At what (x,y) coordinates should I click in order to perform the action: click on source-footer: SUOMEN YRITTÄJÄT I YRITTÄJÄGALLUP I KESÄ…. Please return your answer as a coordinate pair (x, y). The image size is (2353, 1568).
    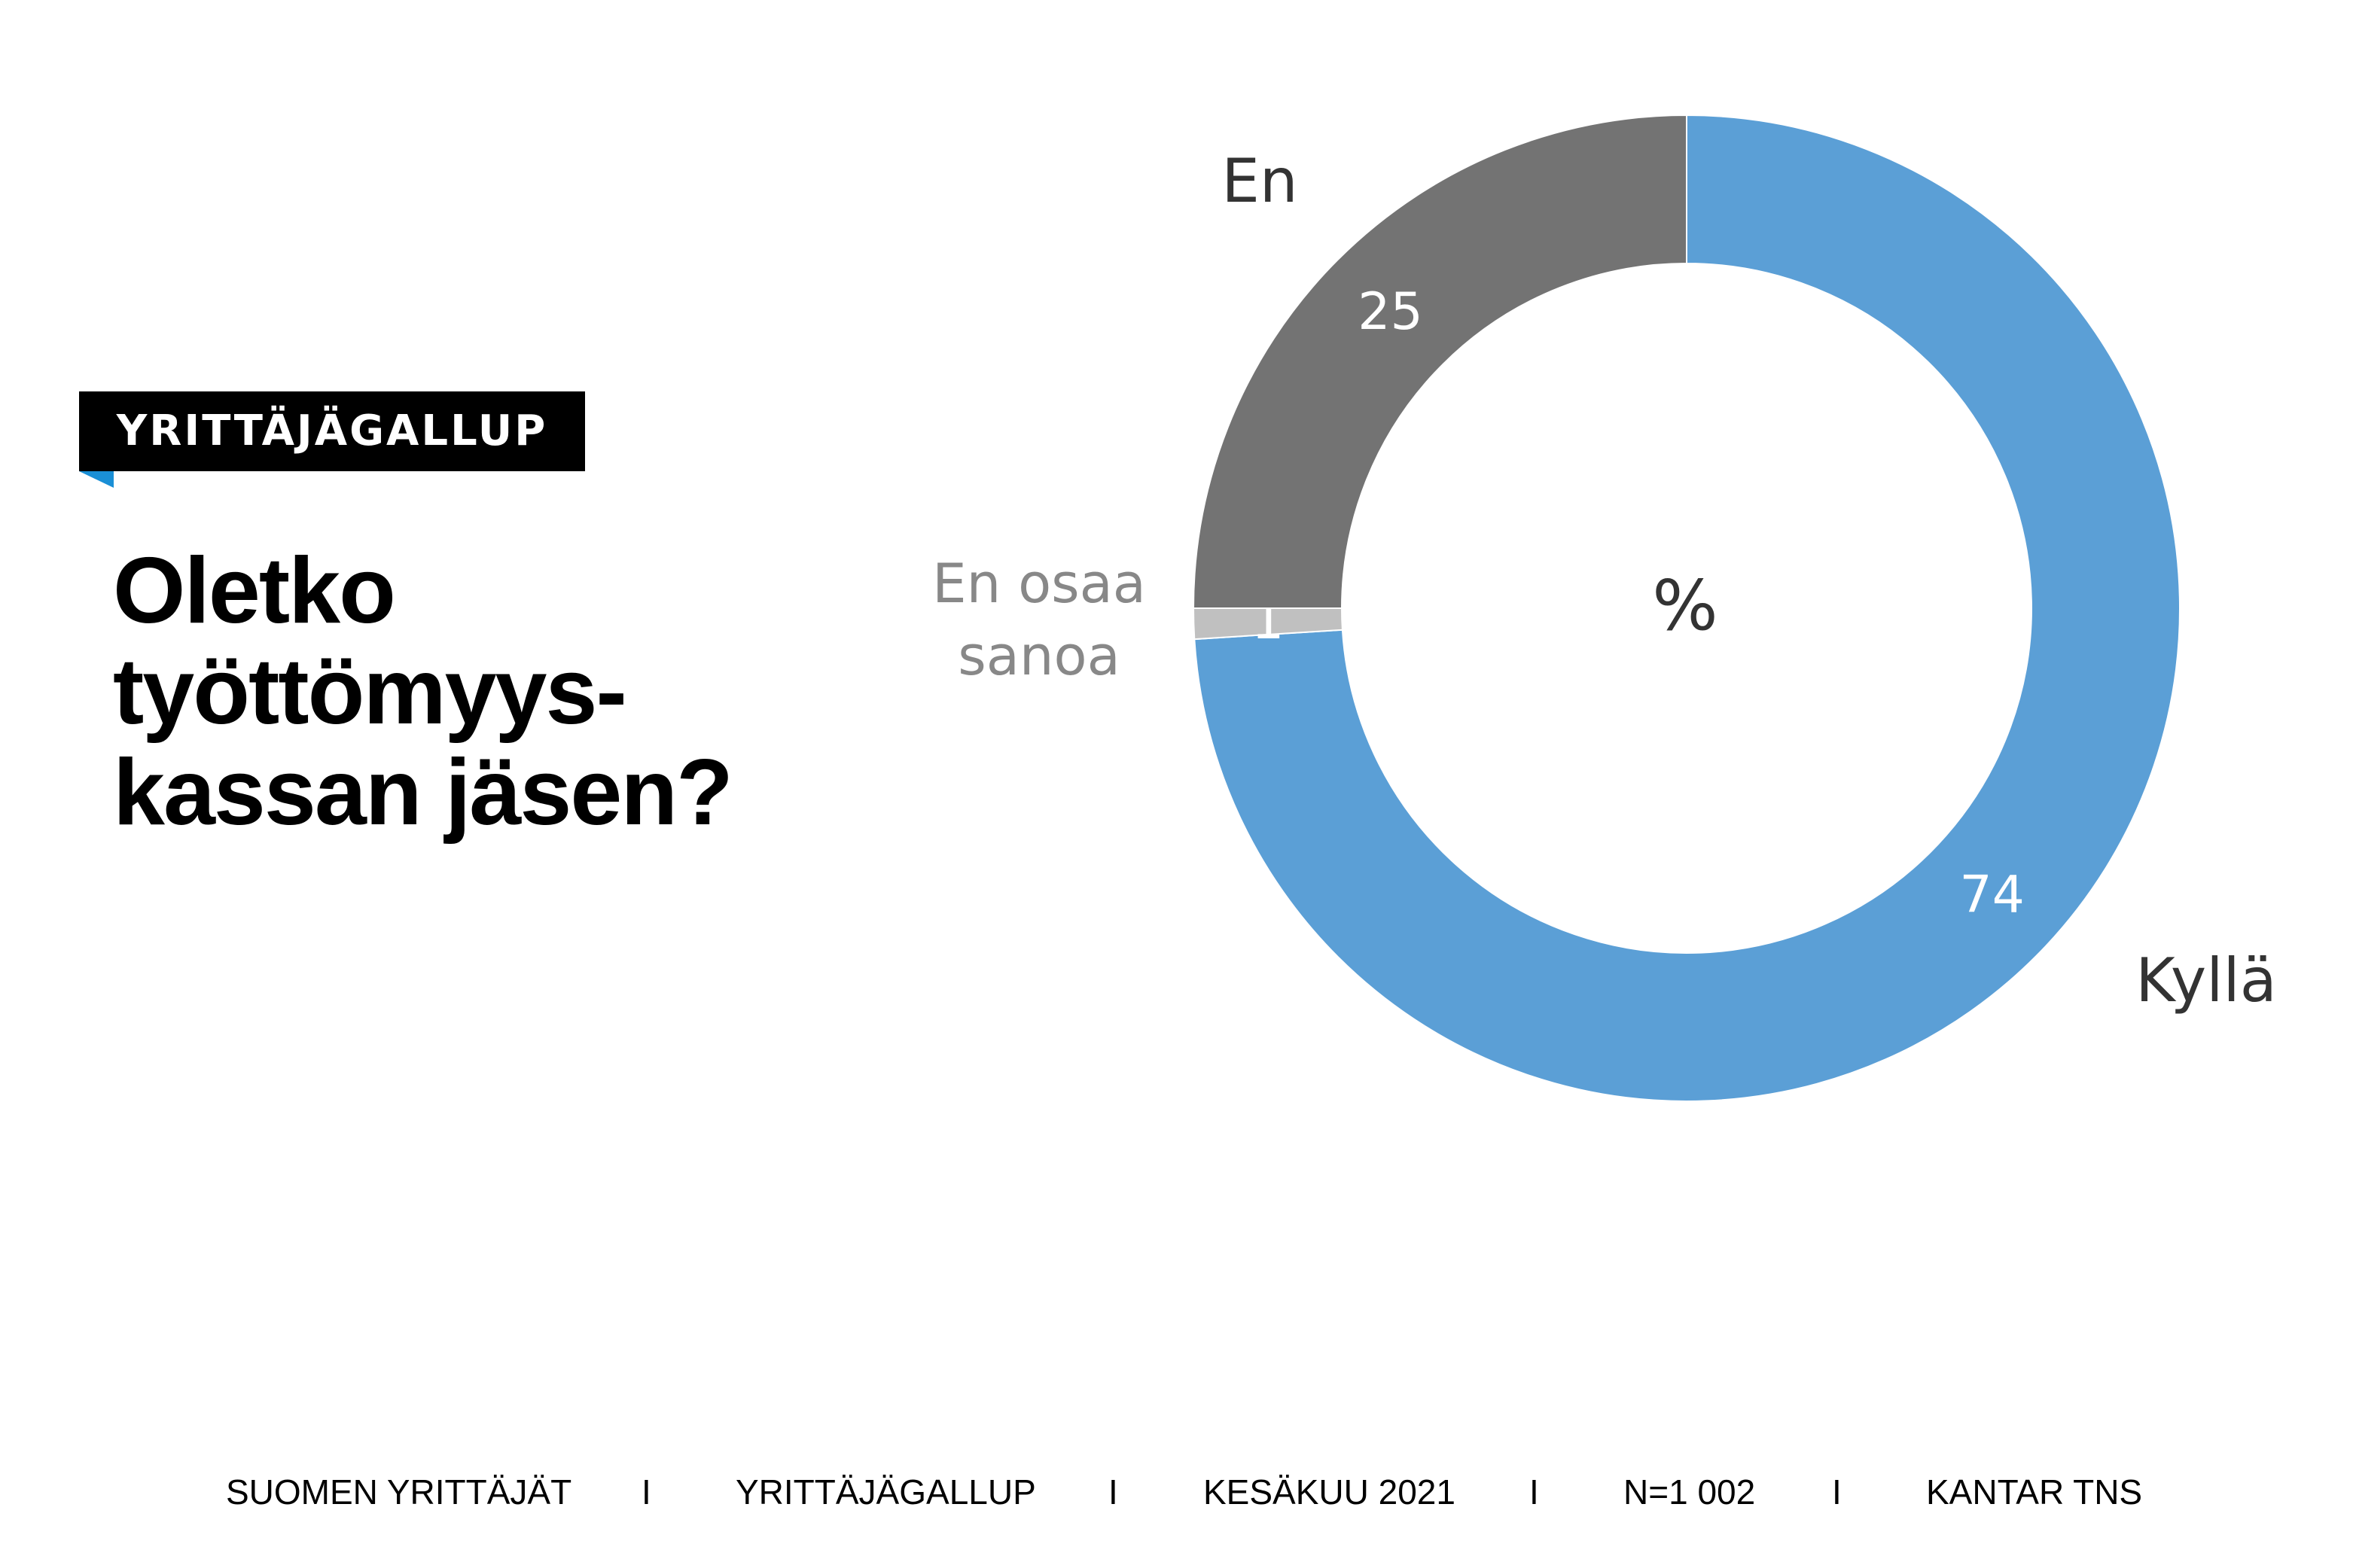
    Looking at the image, I should click on (1176, 1498).